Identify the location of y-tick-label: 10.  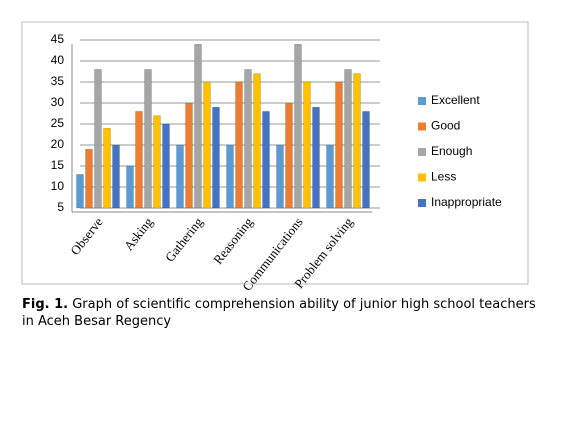
(58, 186).